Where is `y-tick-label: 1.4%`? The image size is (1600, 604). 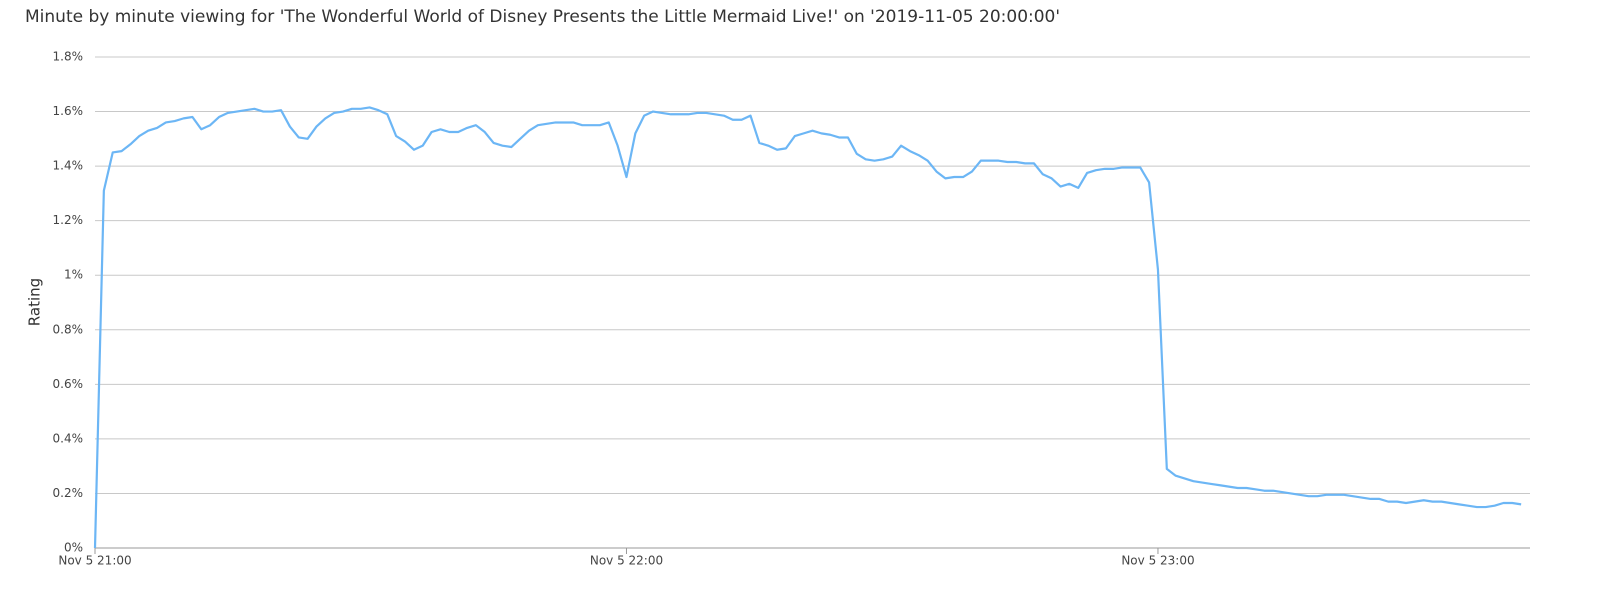
y-tick-label: 1.4% is located at coordinates (68, 166).